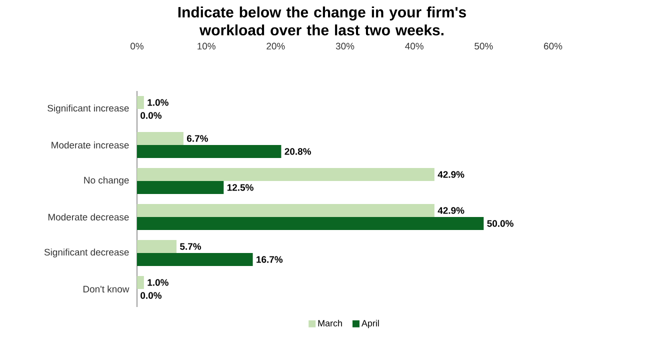  Describe the element at coordinates (197, 138) in the screenshot. I see `data-label: 6.7%` at that location.